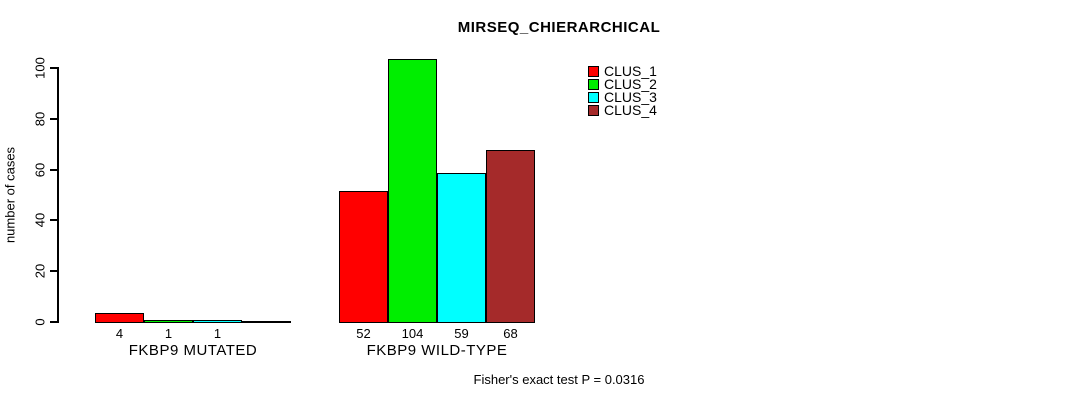  What do you see at coordinates (412, 191) in the screenshot?
I see `bar-clus_2-group1` at bounding box center [412, 191].